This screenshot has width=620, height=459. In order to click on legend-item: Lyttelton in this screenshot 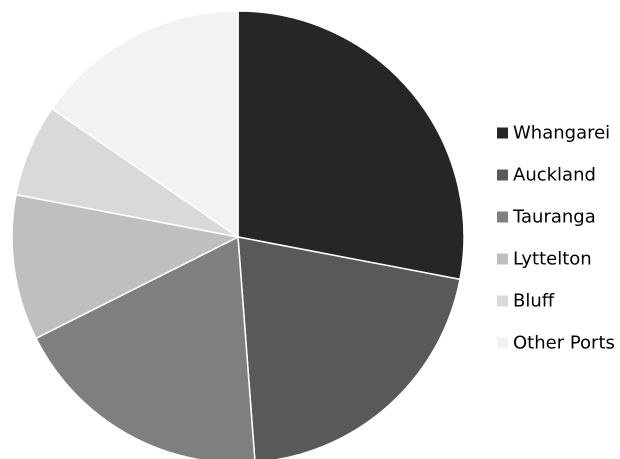, I will do `click(544, 259)`.